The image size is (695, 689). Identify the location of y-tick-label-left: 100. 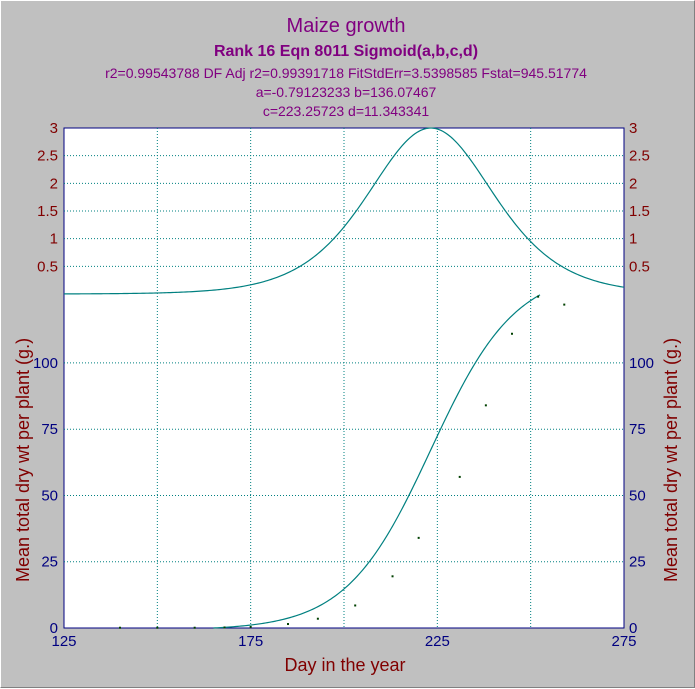
(45, 363).